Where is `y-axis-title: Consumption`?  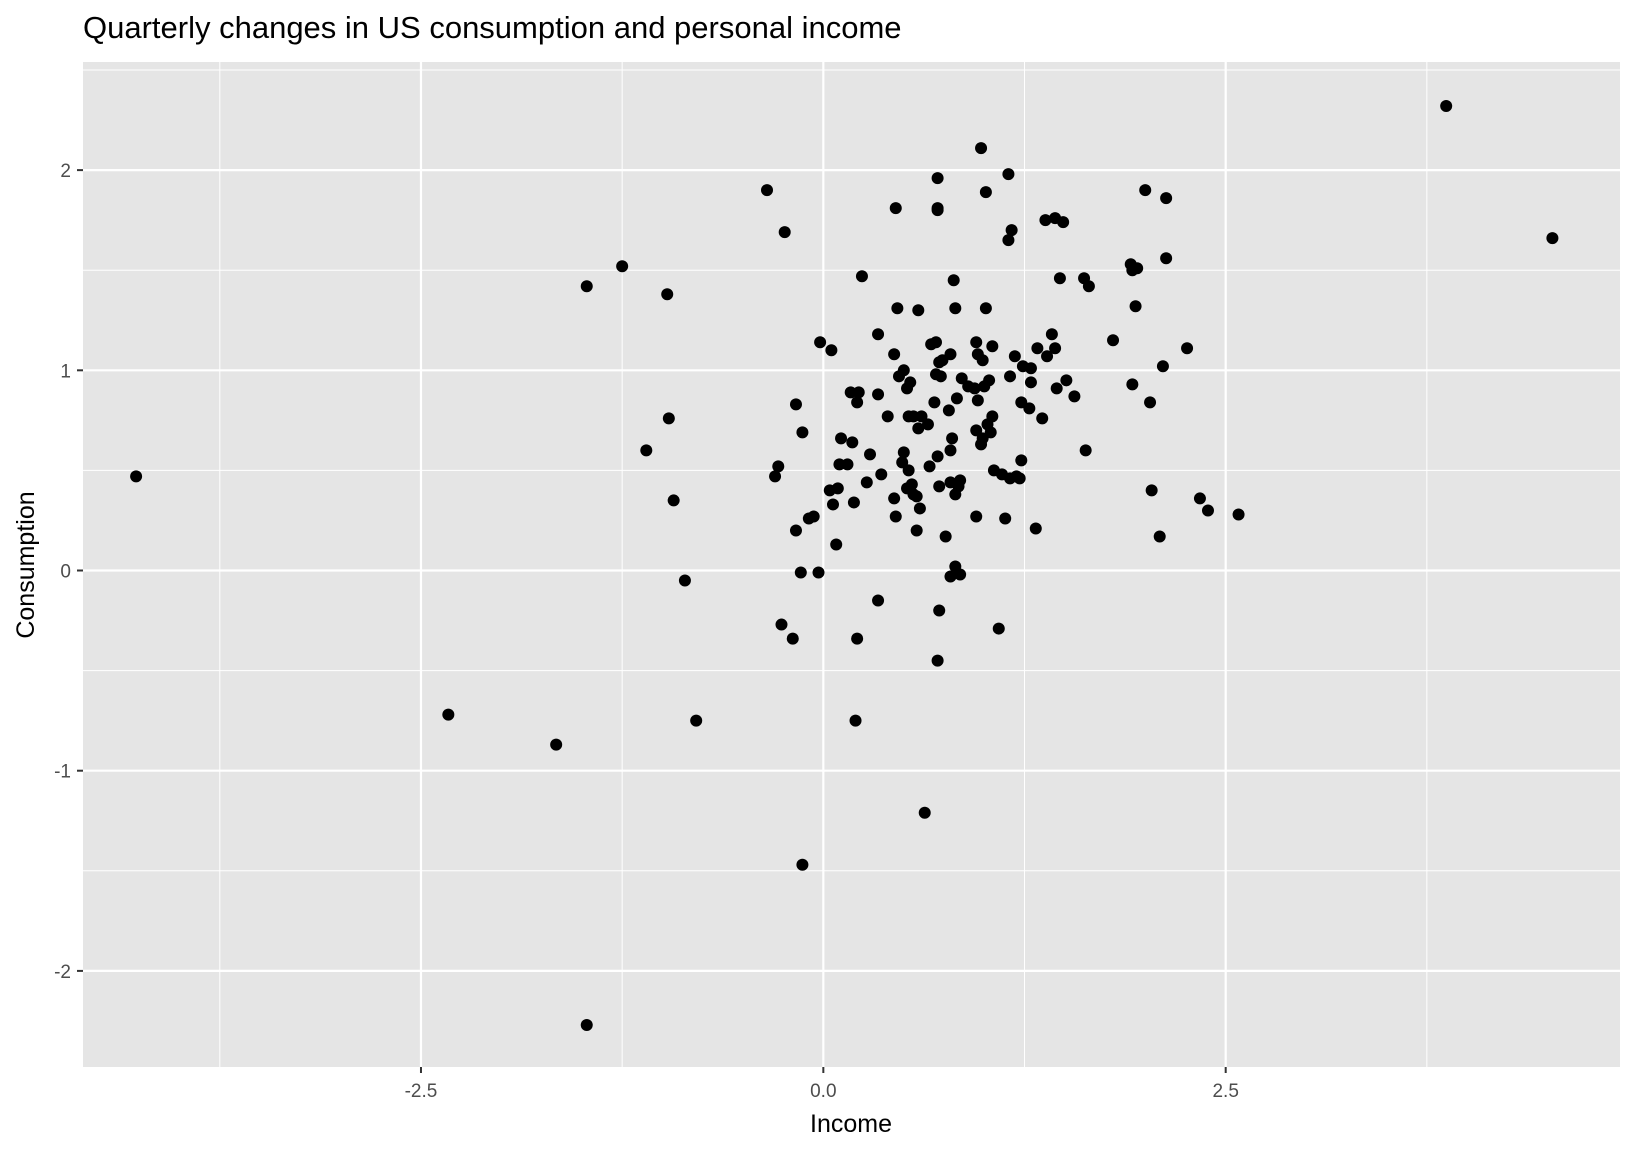 y-axis-title: Consumption is located at coordinates (26, 564).